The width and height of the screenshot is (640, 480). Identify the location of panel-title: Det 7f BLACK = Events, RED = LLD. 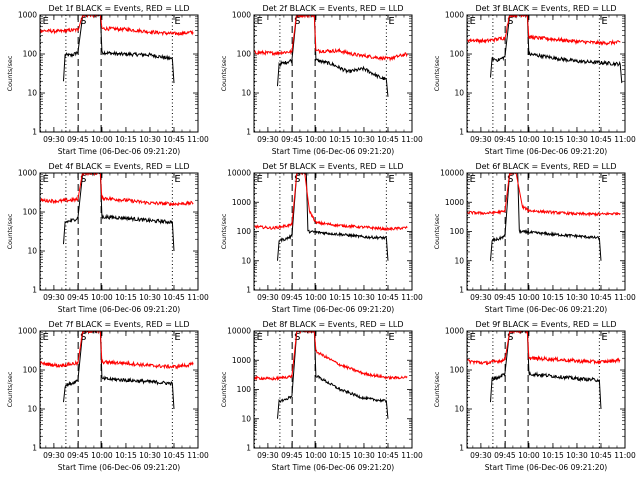
(118, 324).